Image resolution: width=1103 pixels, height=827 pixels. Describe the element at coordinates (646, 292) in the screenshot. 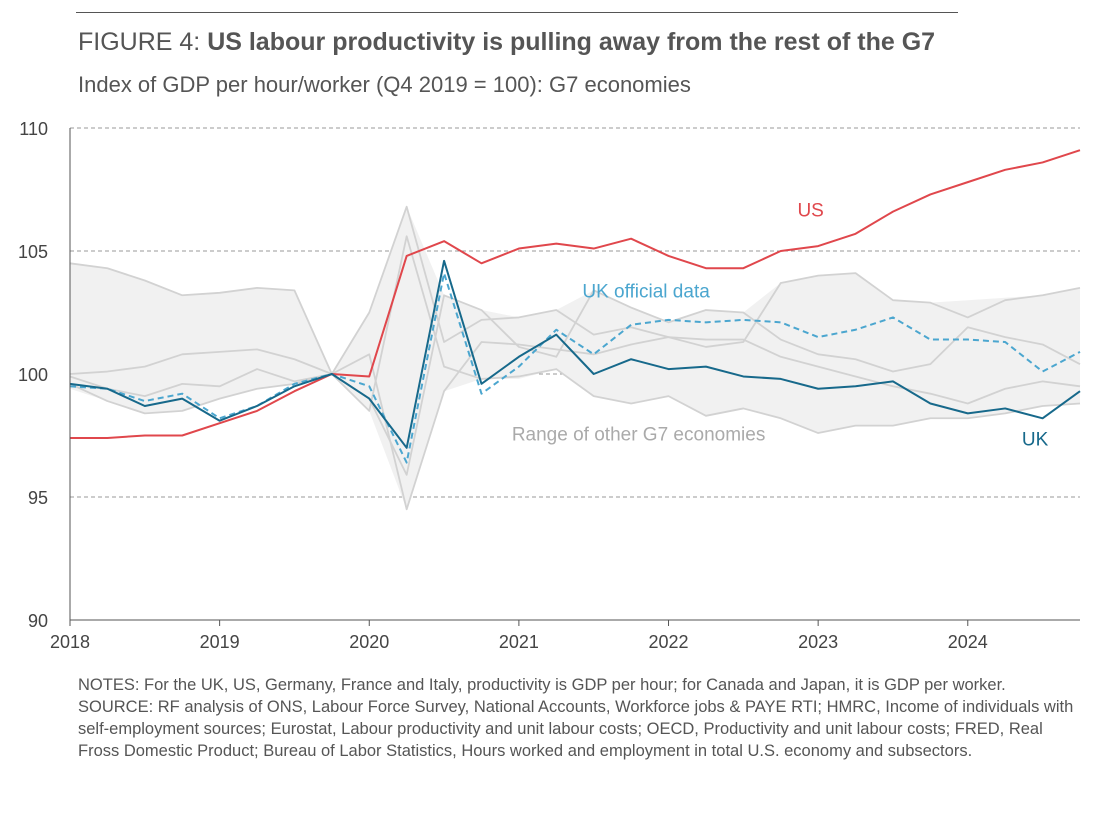

I see `annotation-uk-official-data: UK official data` at that location.